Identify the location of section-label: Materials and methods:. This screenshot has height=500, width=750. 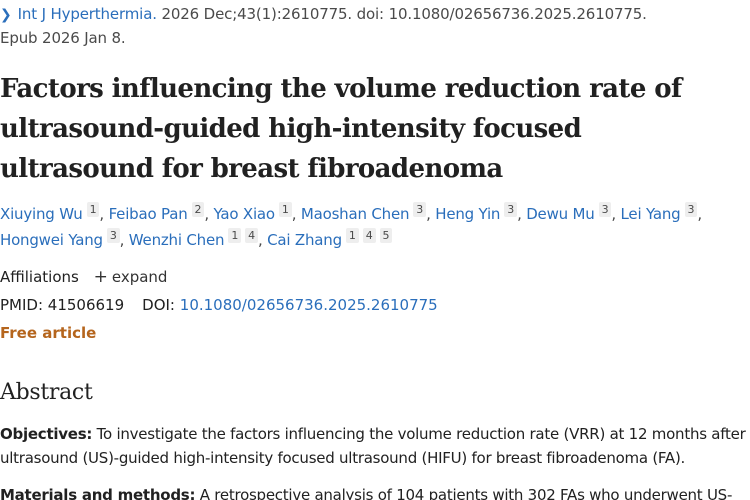
(98, 493).